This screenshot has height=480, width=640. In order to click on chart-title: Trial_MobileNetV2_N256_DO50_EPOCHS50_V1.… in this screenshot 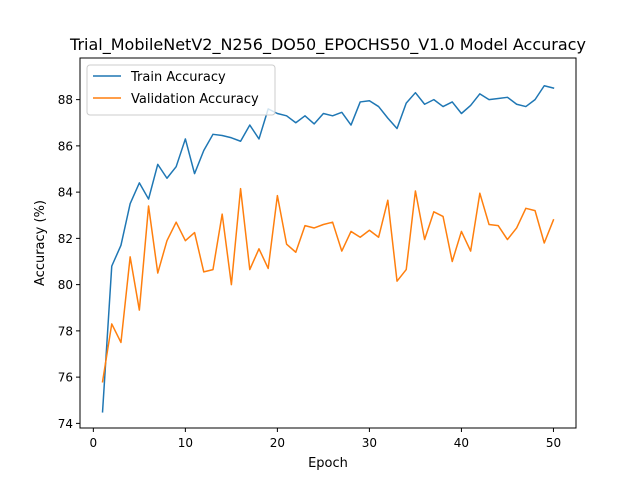, I will do `click(327, 45)`.